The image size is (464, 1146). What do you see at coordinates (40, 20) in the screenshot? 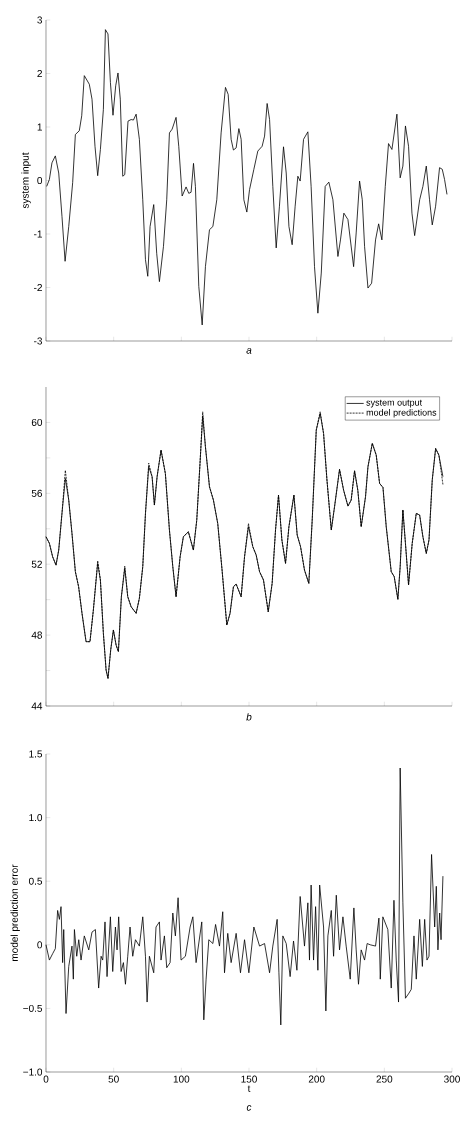
I see `y-tick-label: 3` at bounding box center [40, 20].